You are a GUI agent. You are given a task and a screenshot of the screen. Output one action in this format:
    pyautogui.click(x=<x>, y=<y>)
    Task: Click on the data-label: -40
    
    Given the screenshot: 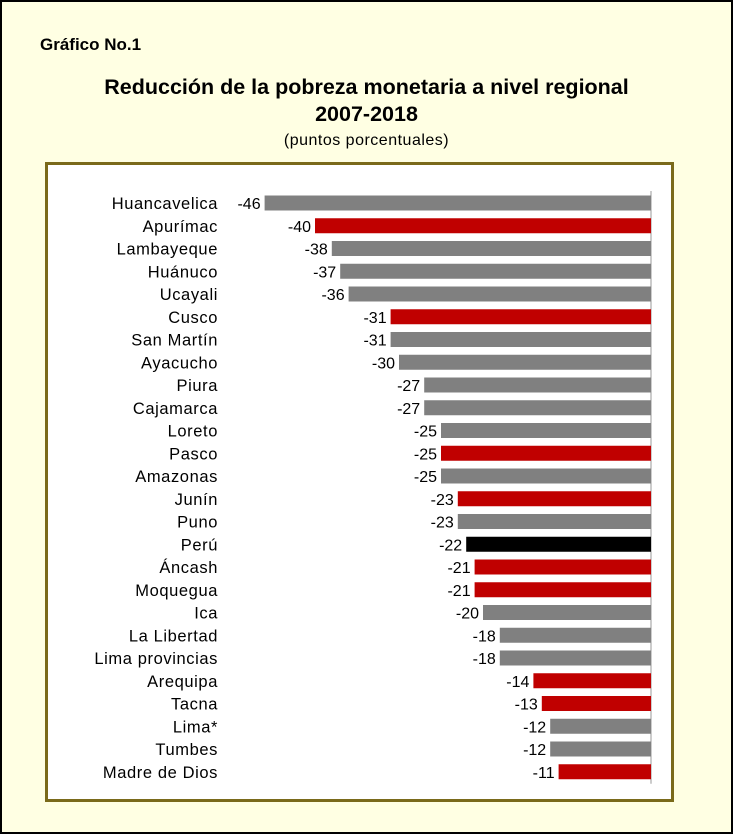 What is the action you would take?
    pyautogui.click(x=299, y=227)
    